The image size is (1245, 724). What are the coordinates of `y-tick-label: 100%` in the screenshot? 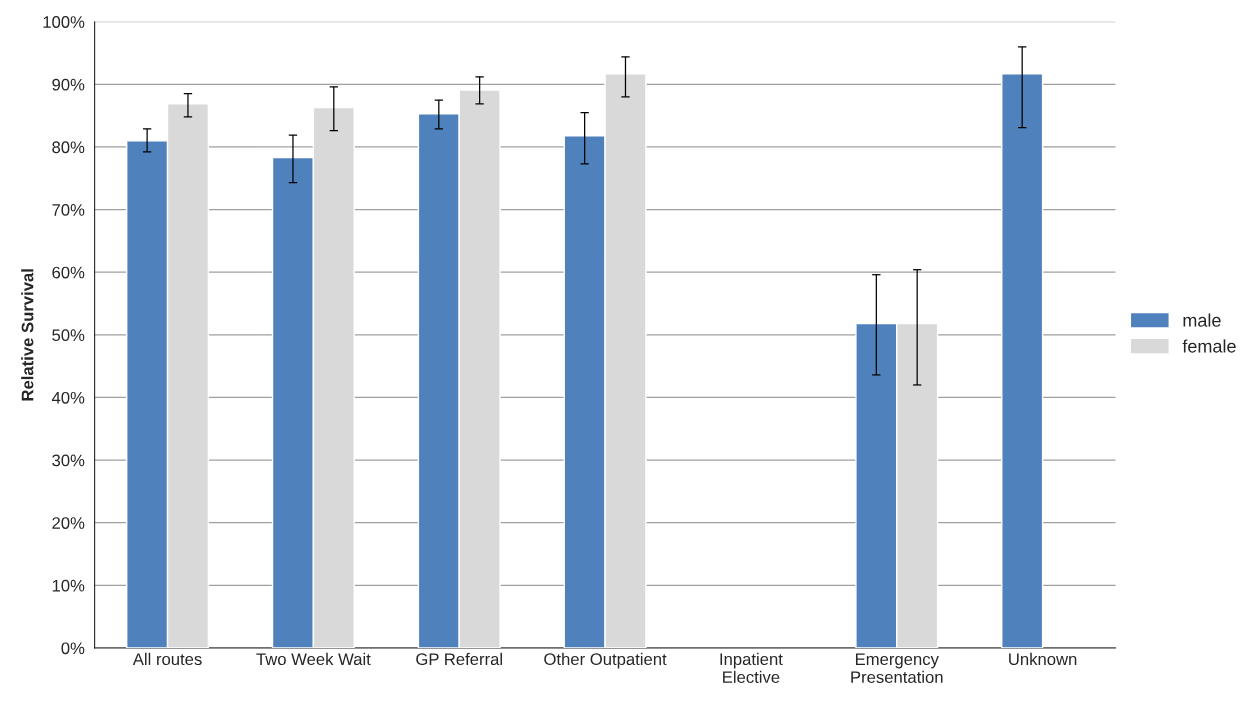 It's located at (64, 22).